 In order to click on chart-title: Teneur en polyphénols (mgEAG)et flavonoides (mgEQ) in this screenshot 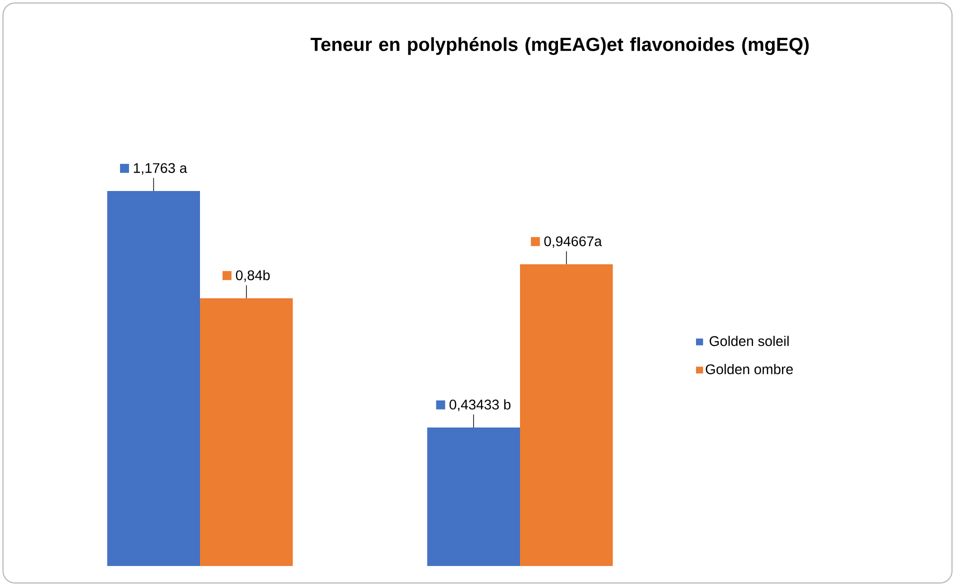, I will do `click(559, 46)`.